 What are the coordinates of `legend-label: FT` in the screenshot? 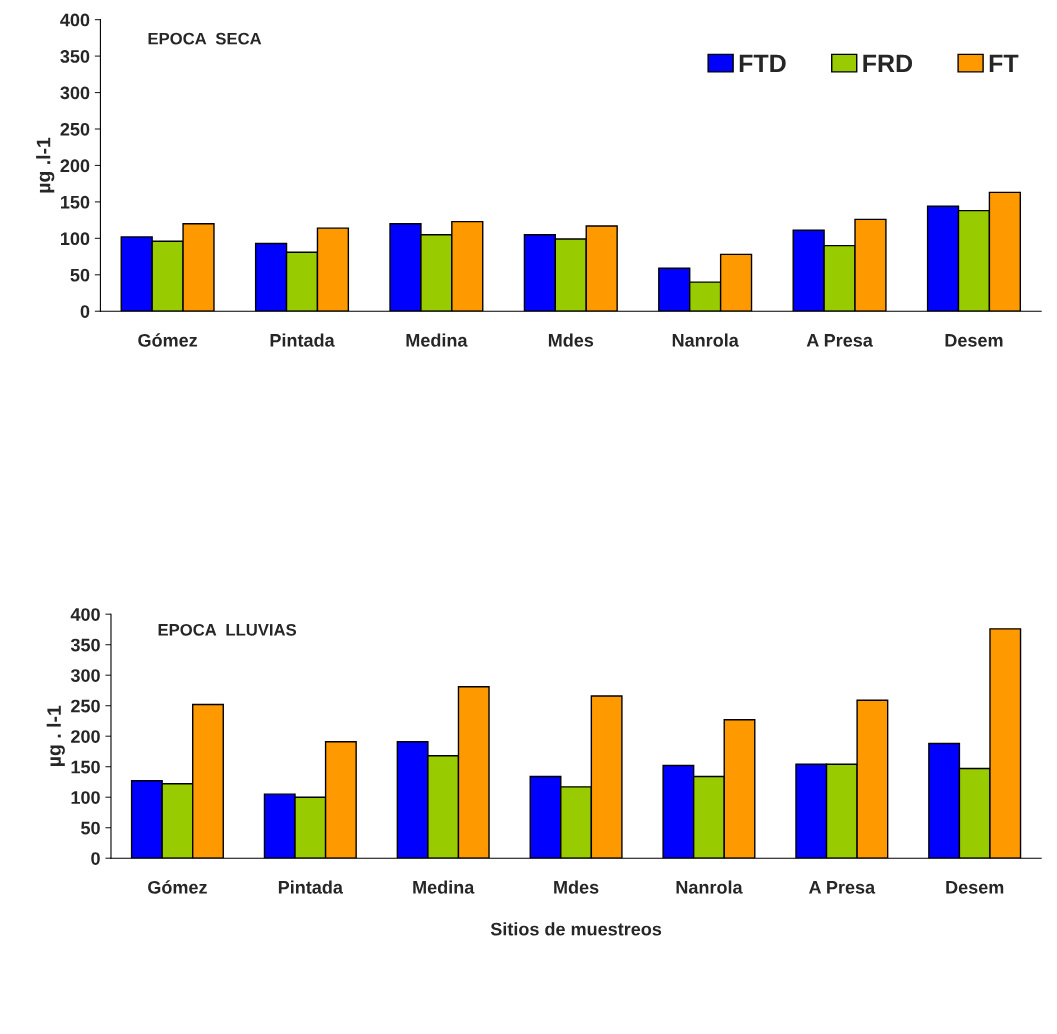 It's located at (1004, 63).